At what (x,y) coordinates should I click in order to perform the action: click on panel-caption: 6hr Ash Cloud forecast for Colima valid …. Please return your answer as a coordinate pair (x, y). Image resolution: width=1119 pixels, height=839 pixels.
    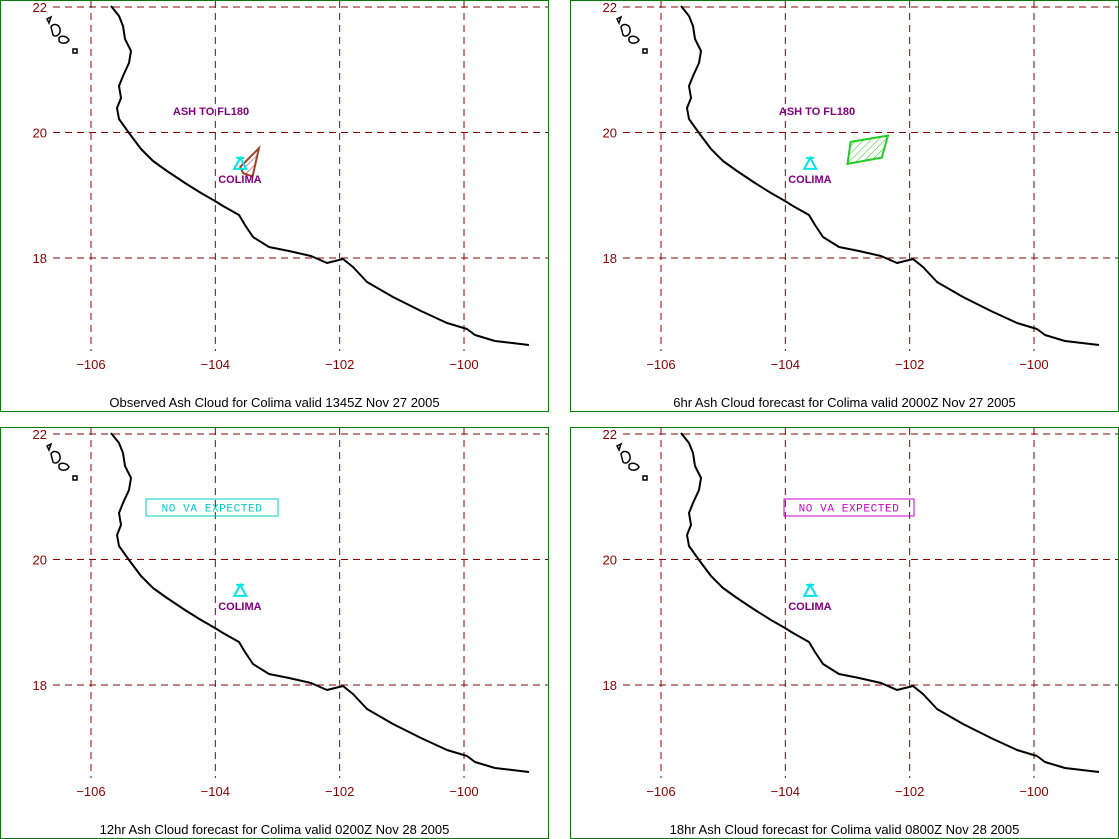
    Looking at the image, I should click on (844, 402).